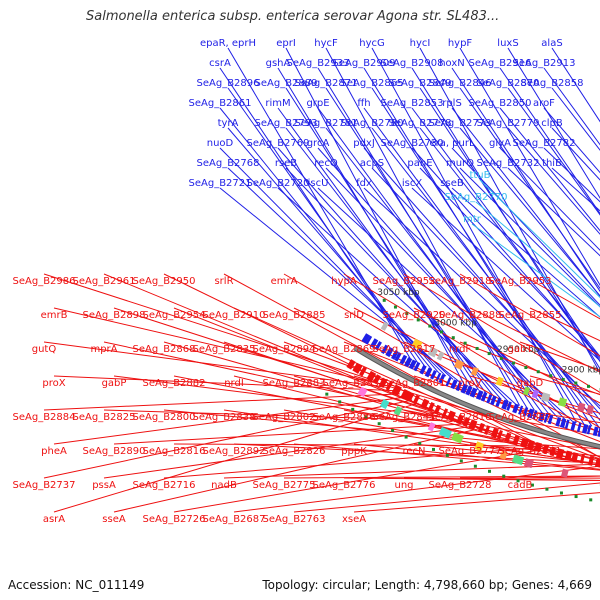 This screenshot has width=600, height=600. I want to click on forward-gene-label: SeAg_B2730, so click(412, 143).